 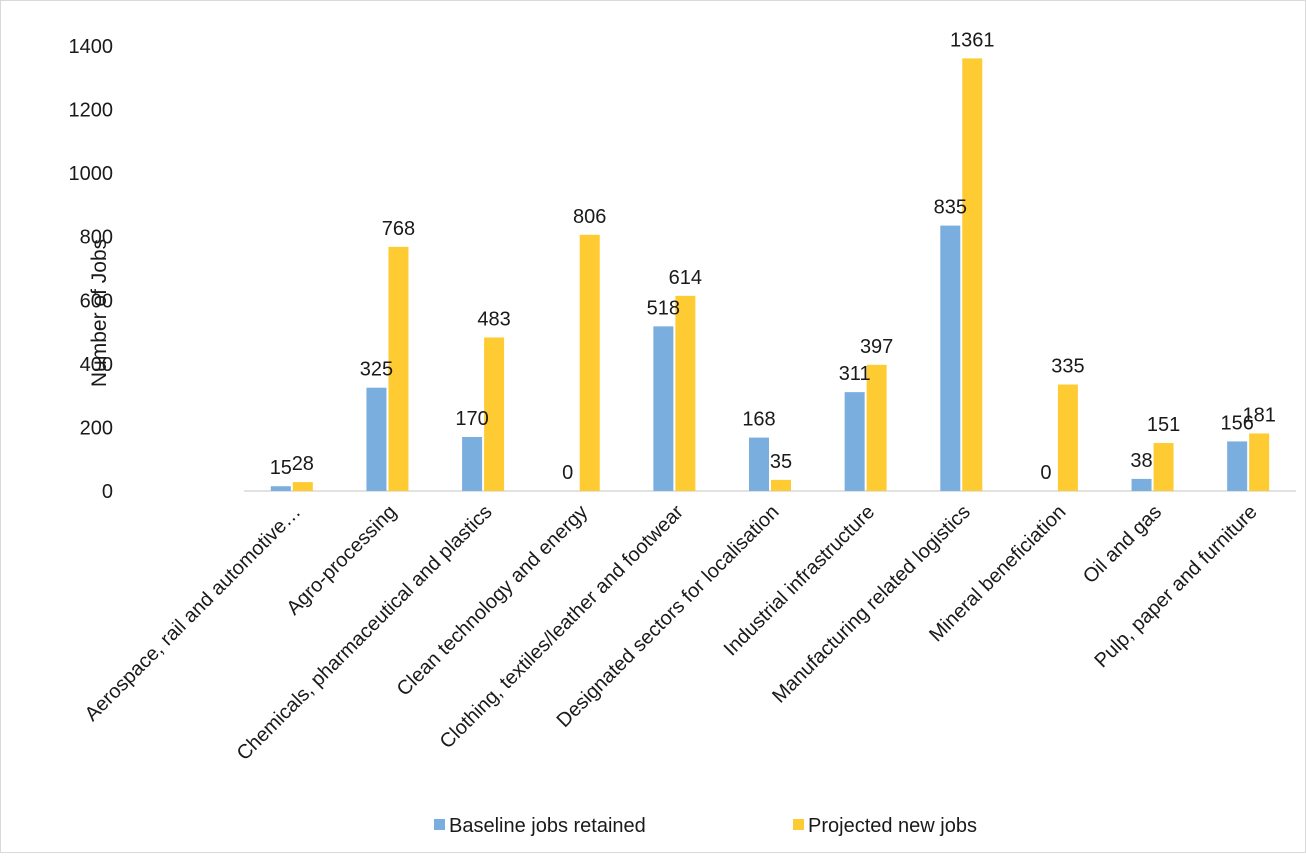 I want to click on data-label-projected: 397, so click(x=876, y=347).